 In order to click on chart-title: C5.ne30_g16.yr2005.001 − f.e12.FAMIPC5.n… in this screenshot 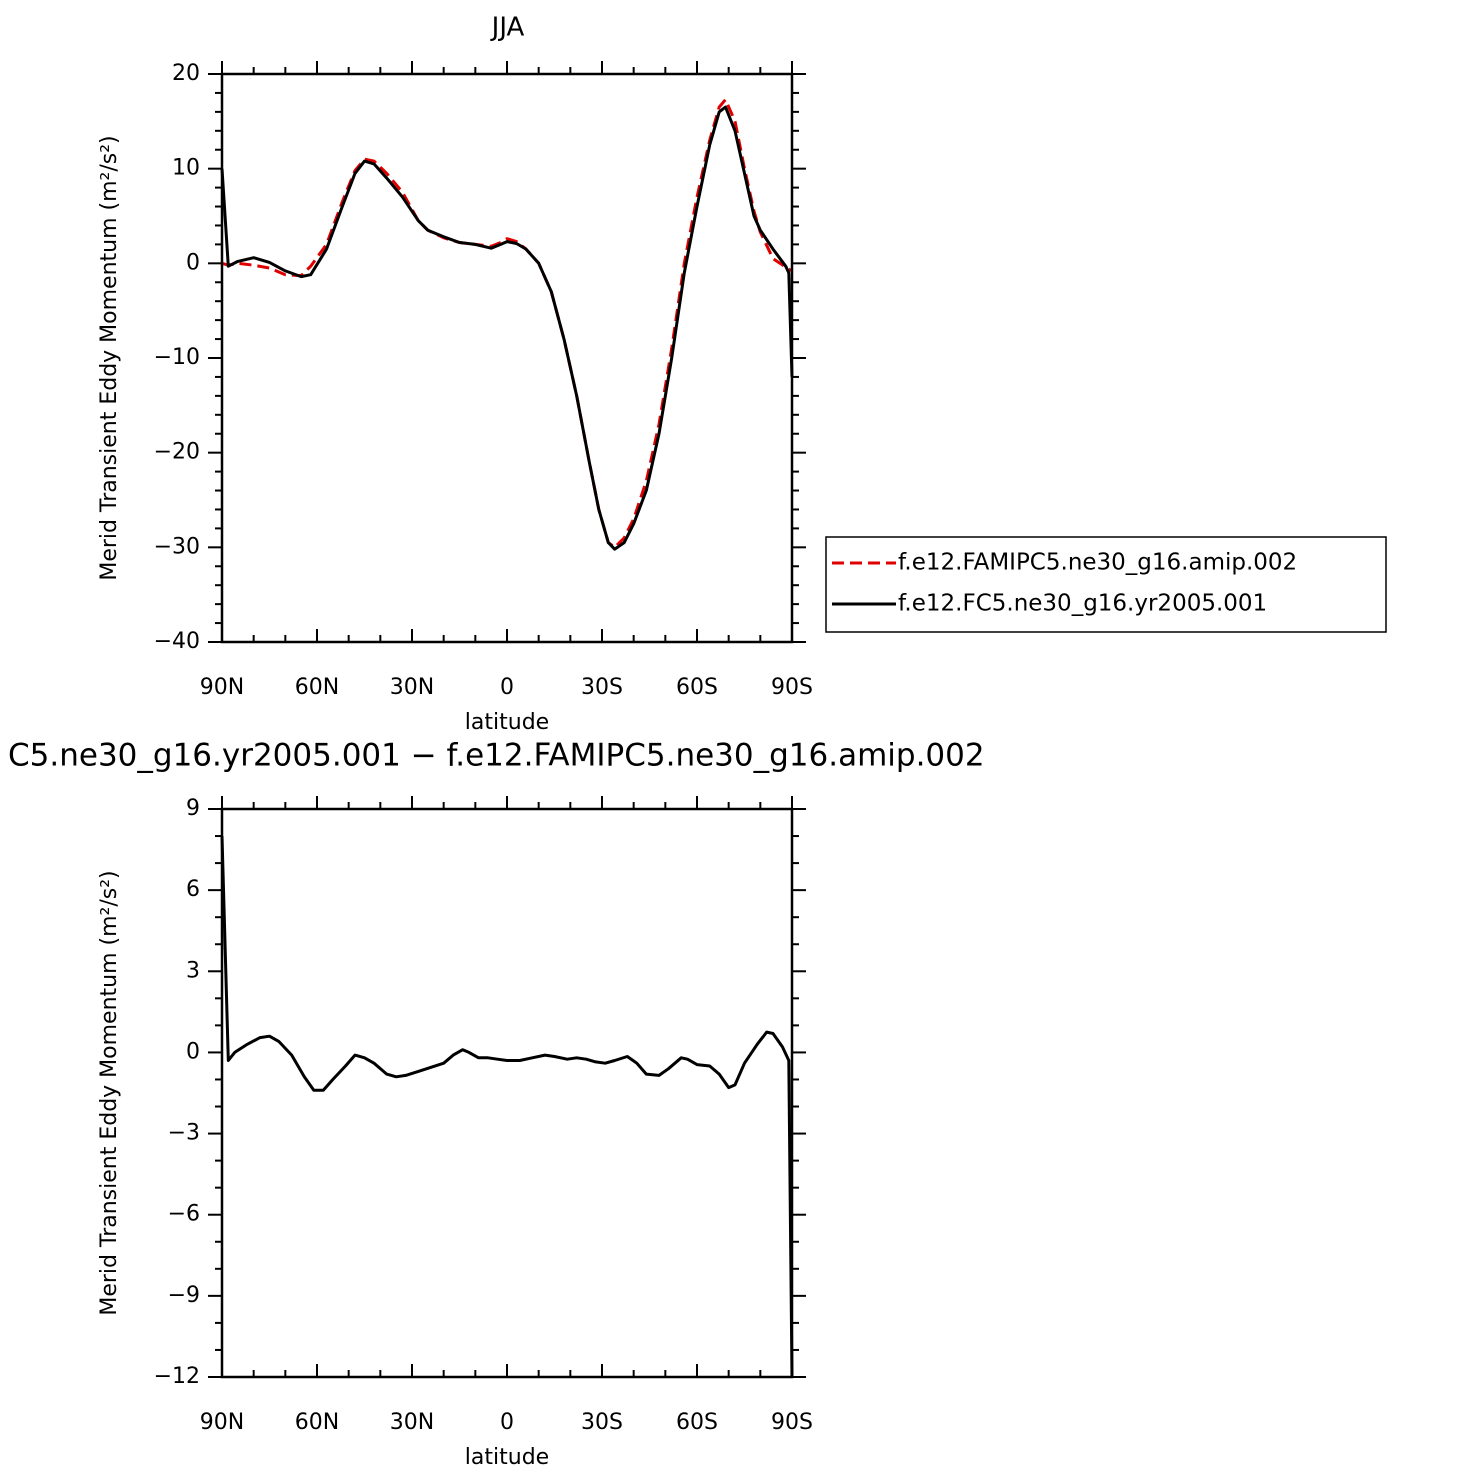, I will do `click(496, 756)`.